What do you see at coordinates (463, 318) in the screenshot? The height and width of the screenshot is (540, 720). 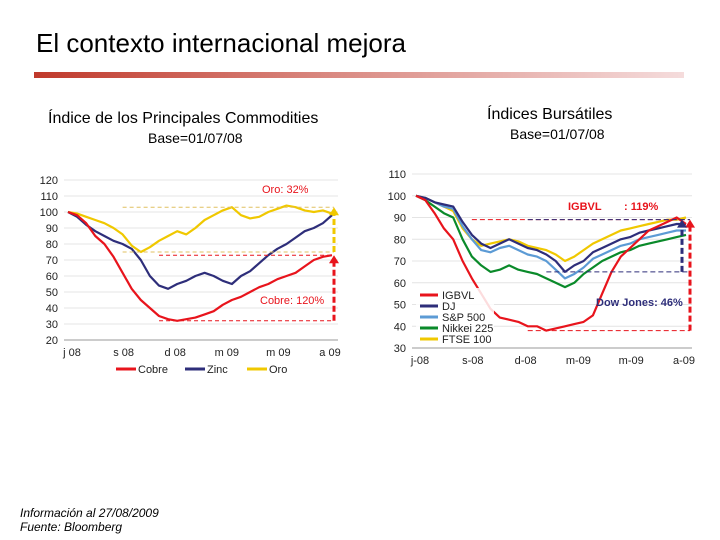 I see `legend-label-s-p-500: S&P 500` at bounding box center [463, 318].